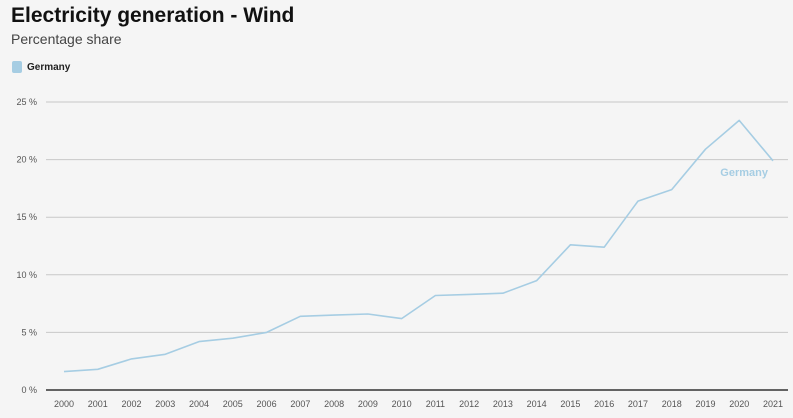 This screenshot has height=418, width=793. I want to click on x-tick-label: 2007, so click(300, 404).